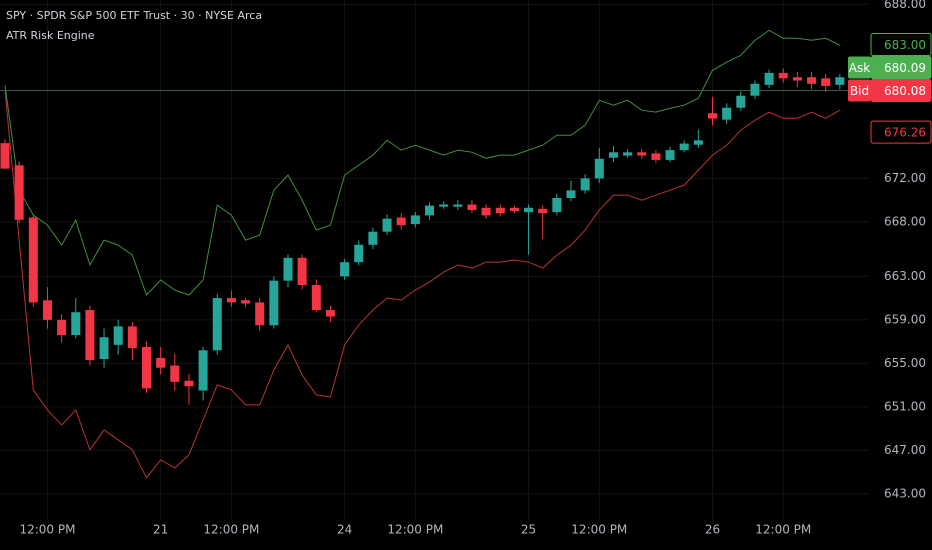 The image size is (932, 550). What do you see at coordinates (905, 363) in the screenshot?
I see `y-tick-label: 655.00` at bounding box center [905, 363].